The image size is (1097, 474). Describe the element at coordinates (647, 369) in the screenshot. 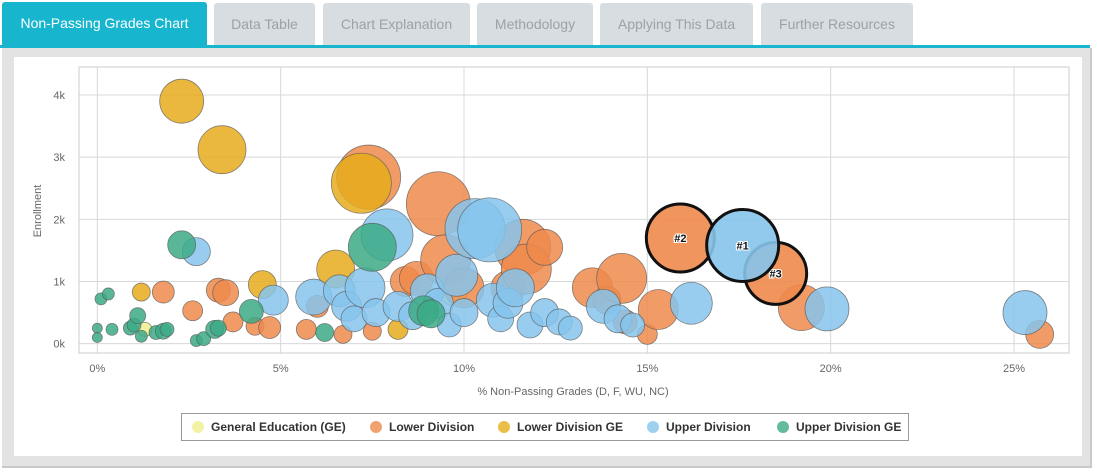

I see `x-tick-label: 15%` at that location.